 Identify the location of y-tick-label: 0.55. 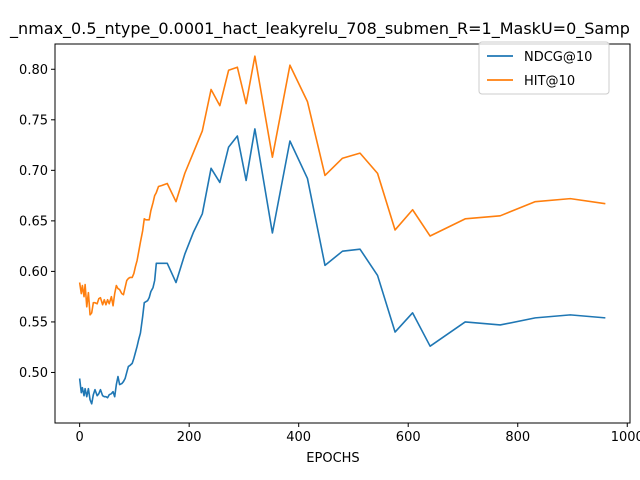
(33, 322).